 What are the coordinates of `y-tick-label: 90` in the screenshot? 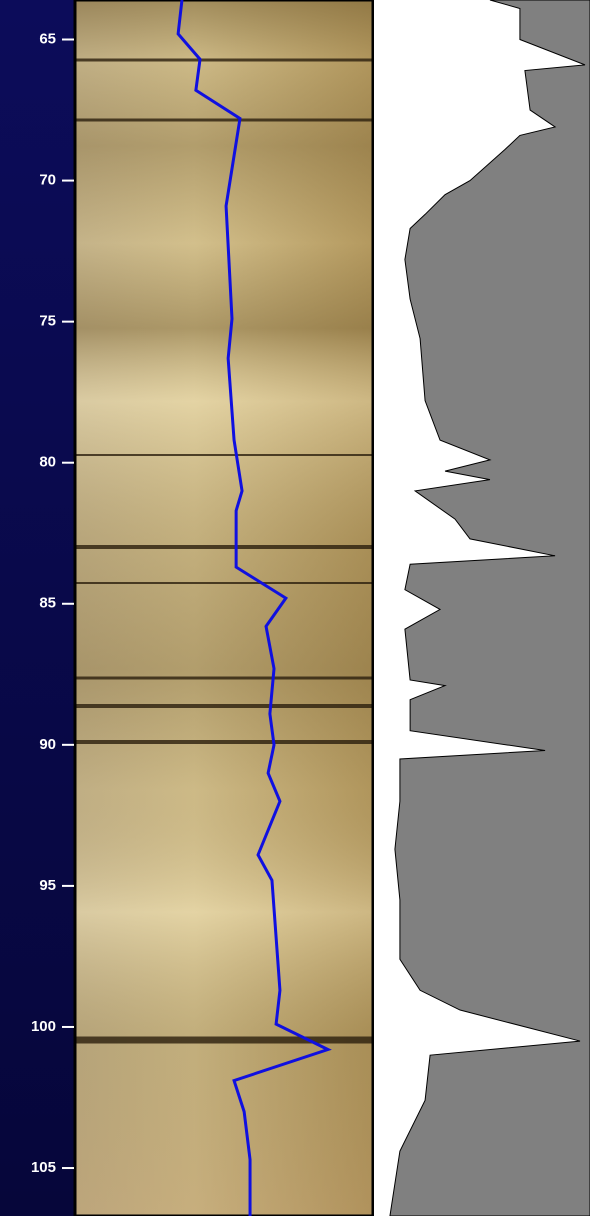 It's located at (47, 744).